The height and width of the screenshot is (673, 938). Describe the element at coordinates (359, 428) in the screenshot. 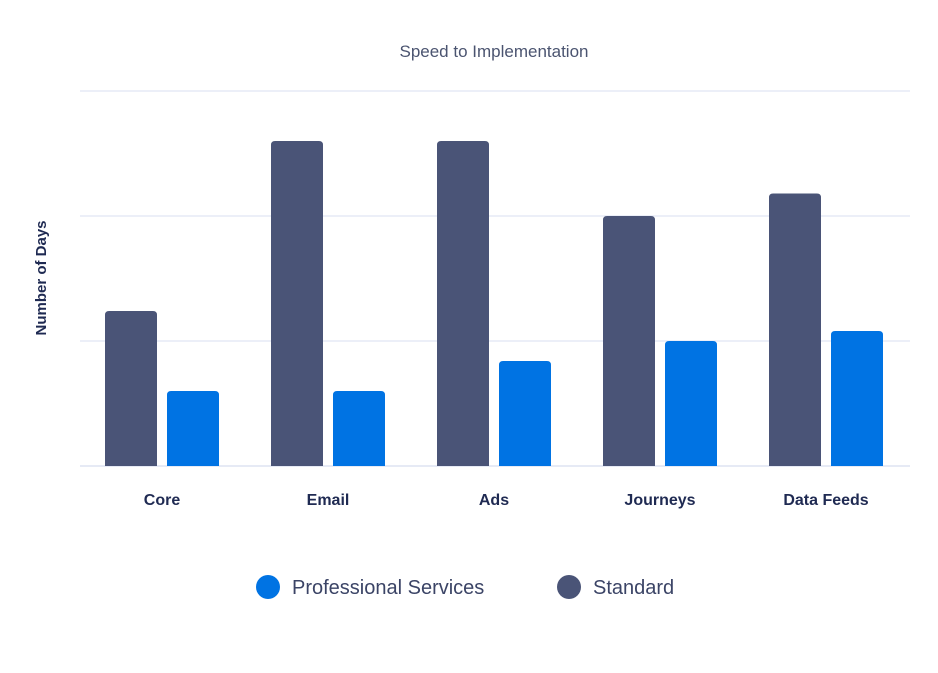

I see `bar-professional-services-email` at that location.